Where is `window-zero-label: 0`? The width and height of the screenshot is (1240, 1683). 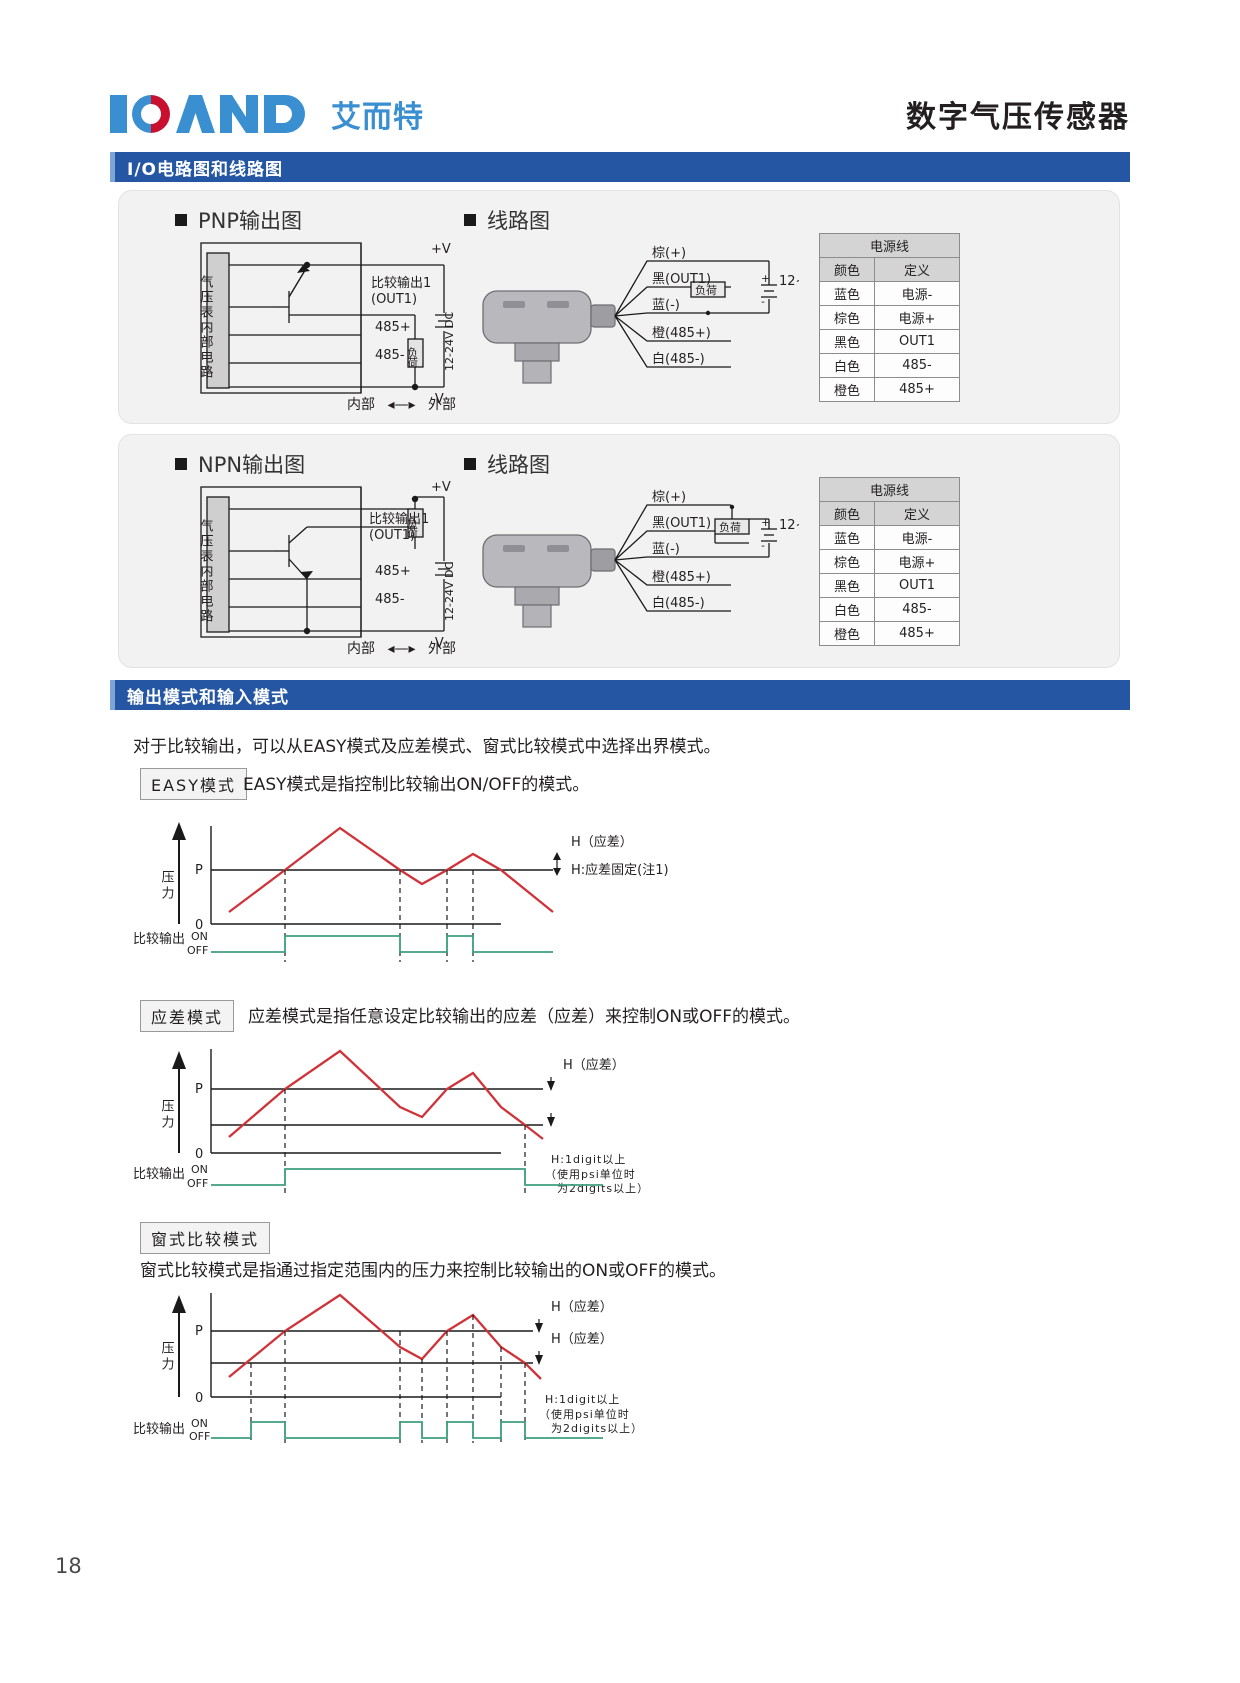 window-zero-label: 0 is located at coordinates (199, 1398).